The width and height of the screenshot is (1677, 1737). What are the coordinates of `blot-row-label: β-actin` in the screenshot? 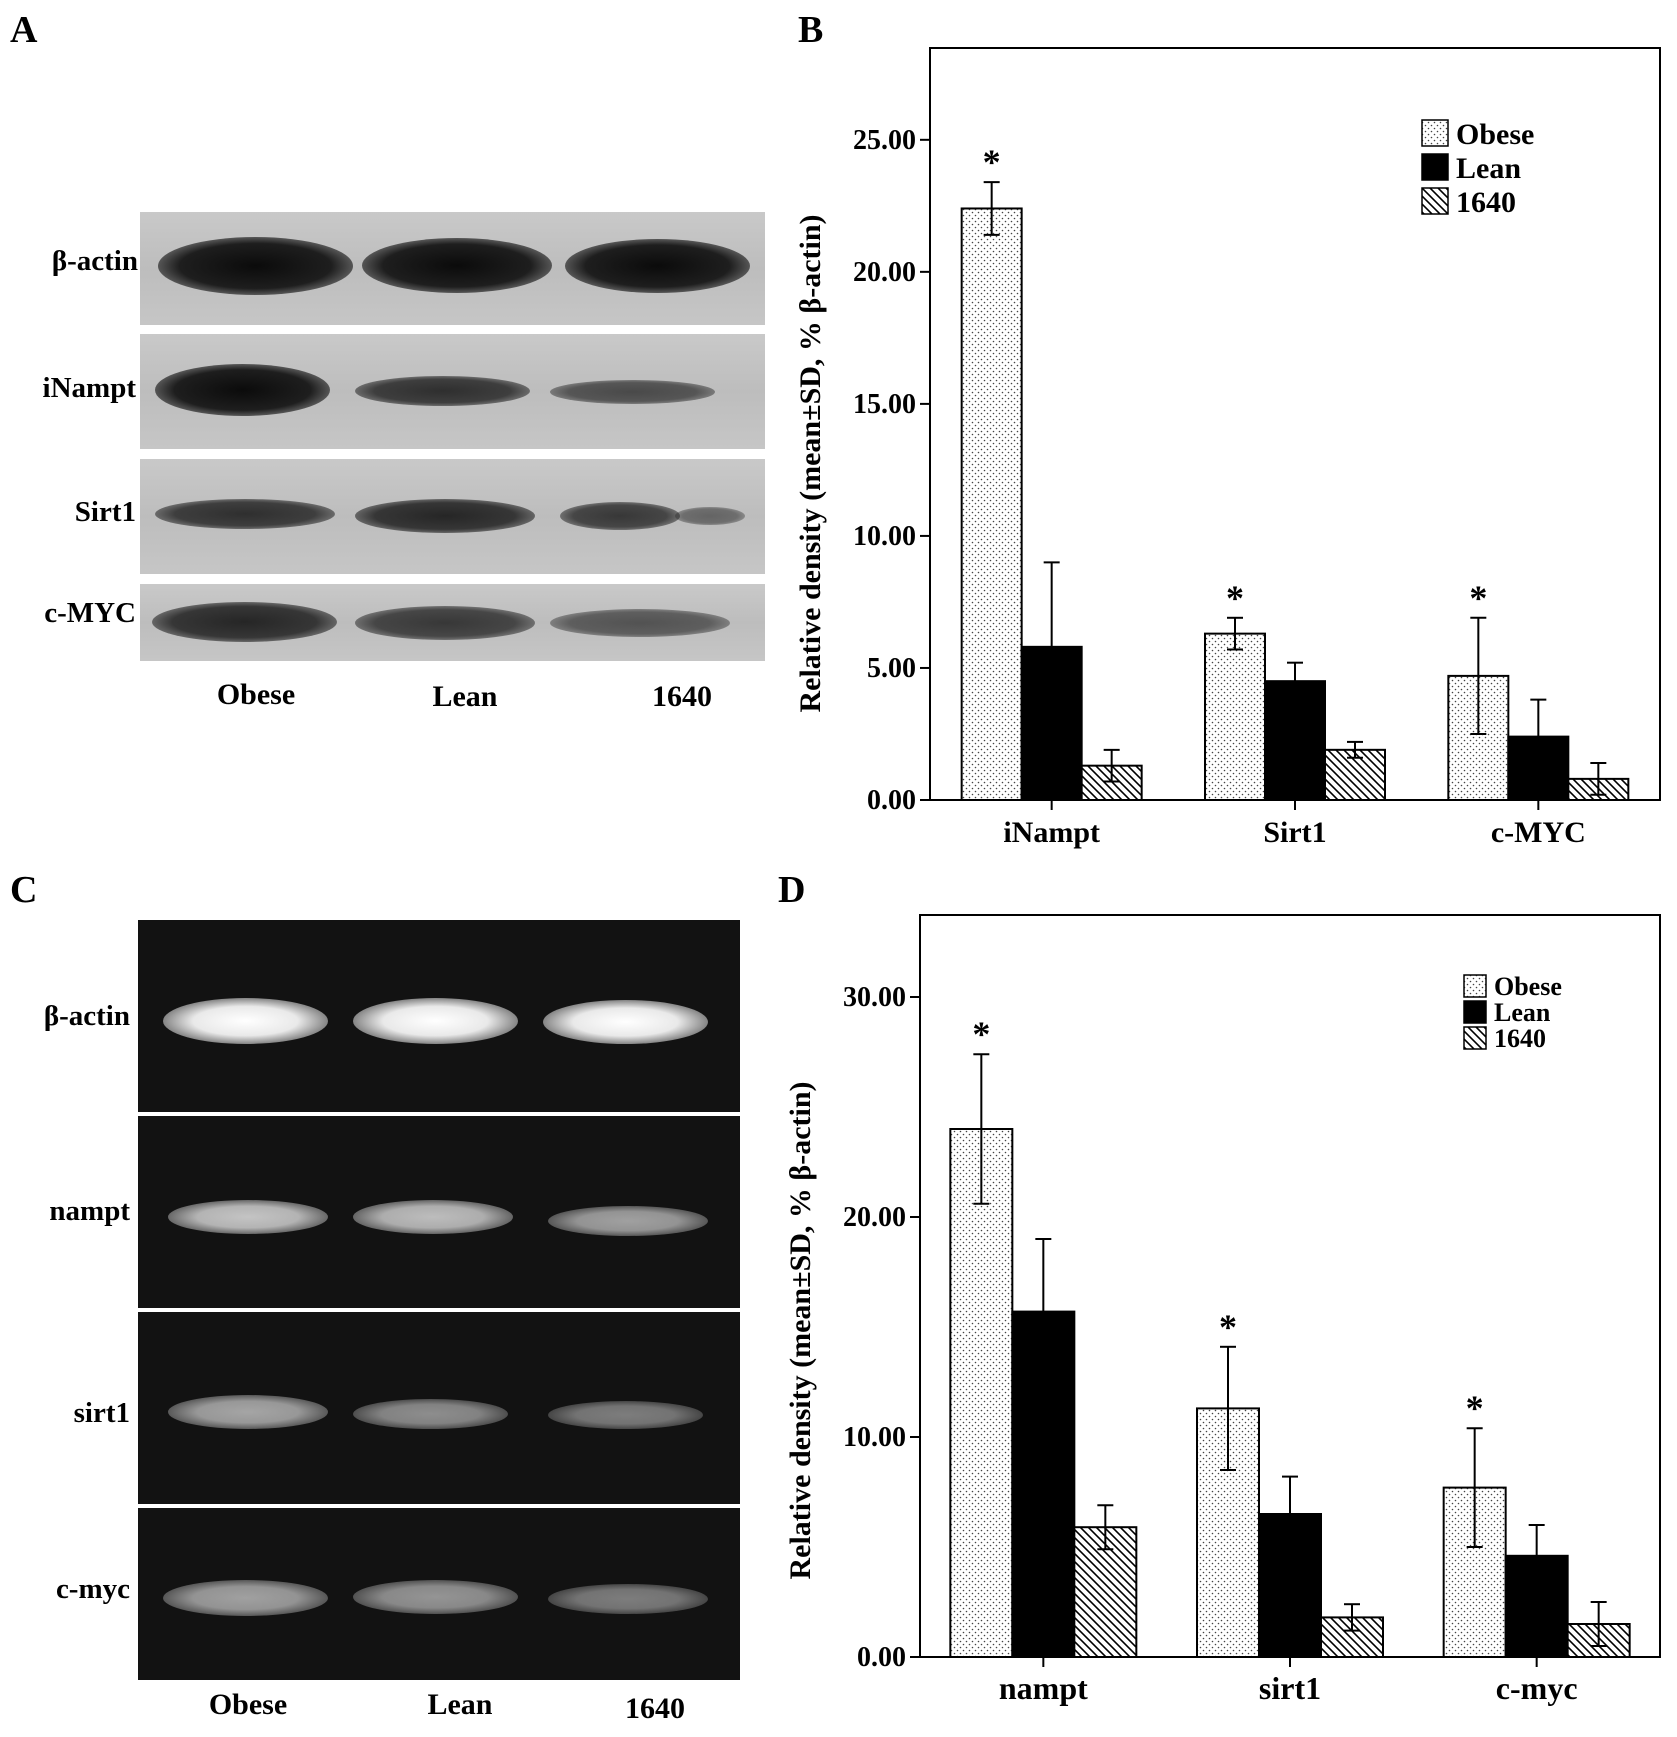 It's located at (94, 261).